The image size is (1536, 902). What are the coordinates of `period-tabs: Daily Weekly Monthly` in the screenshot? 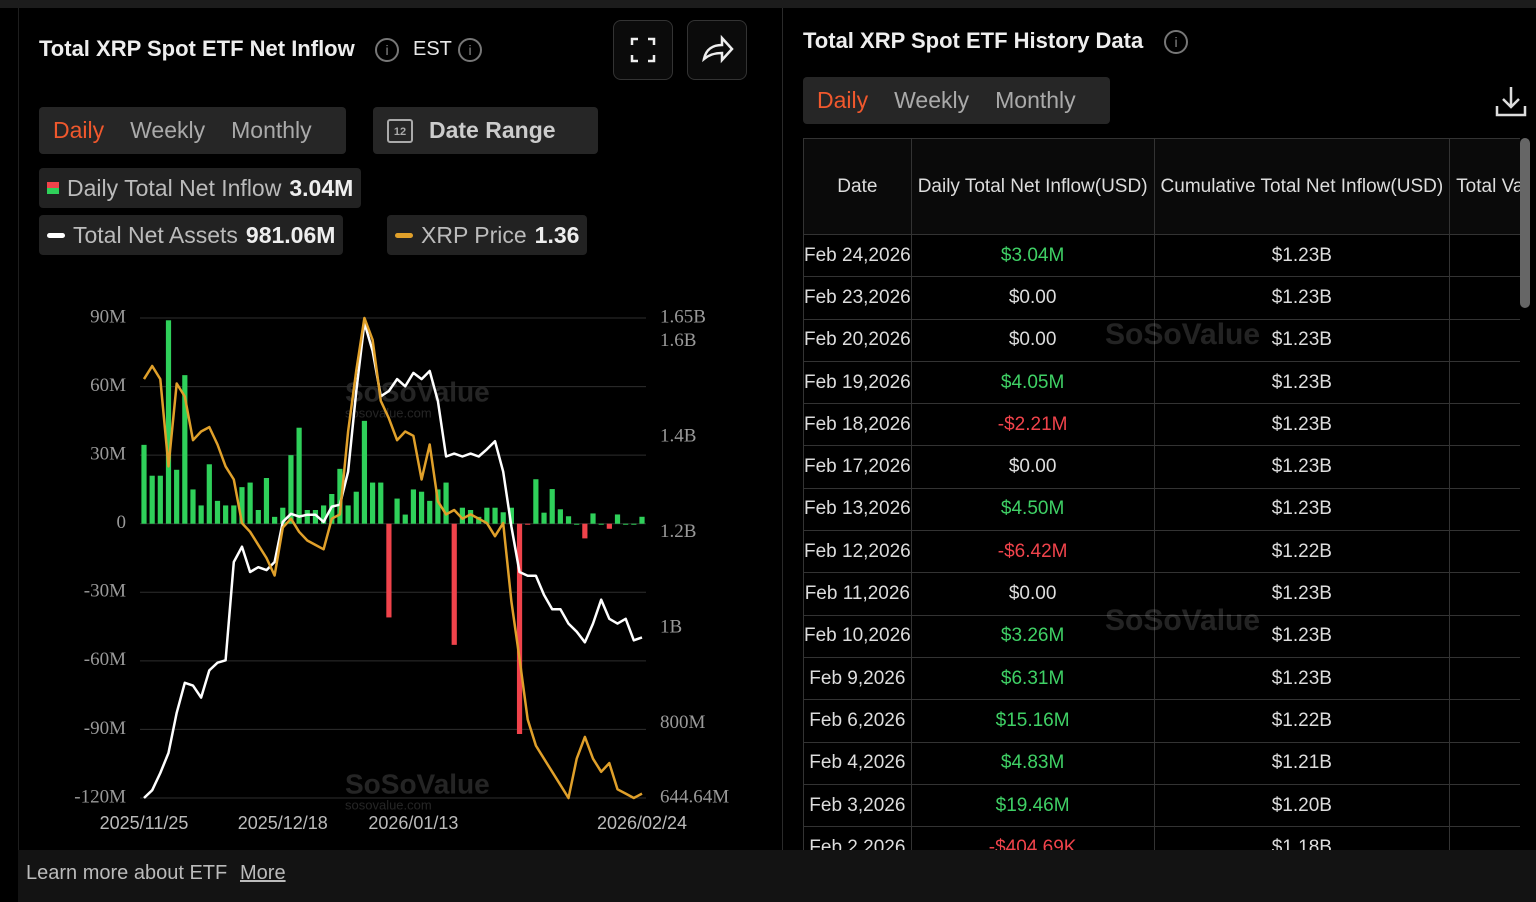 It's located at (192, 130).